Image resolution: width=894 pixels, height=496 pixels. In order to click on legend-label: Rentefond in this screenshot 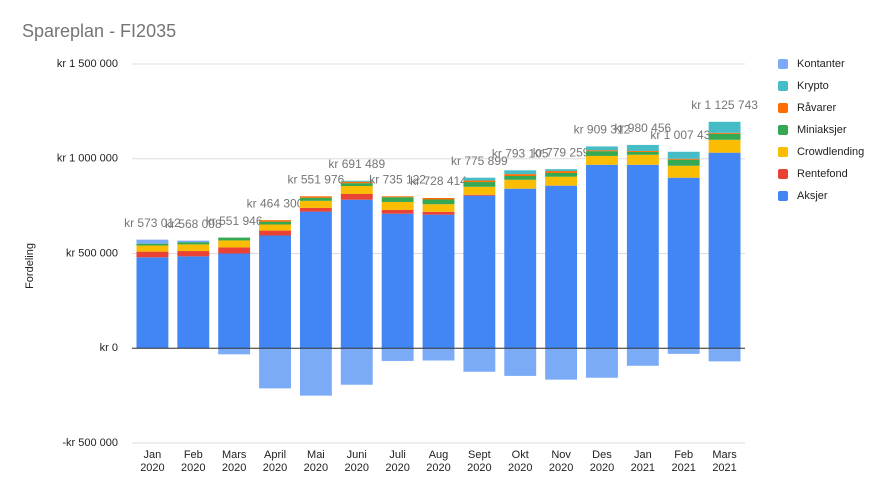, I will do `click(822, 174)`.